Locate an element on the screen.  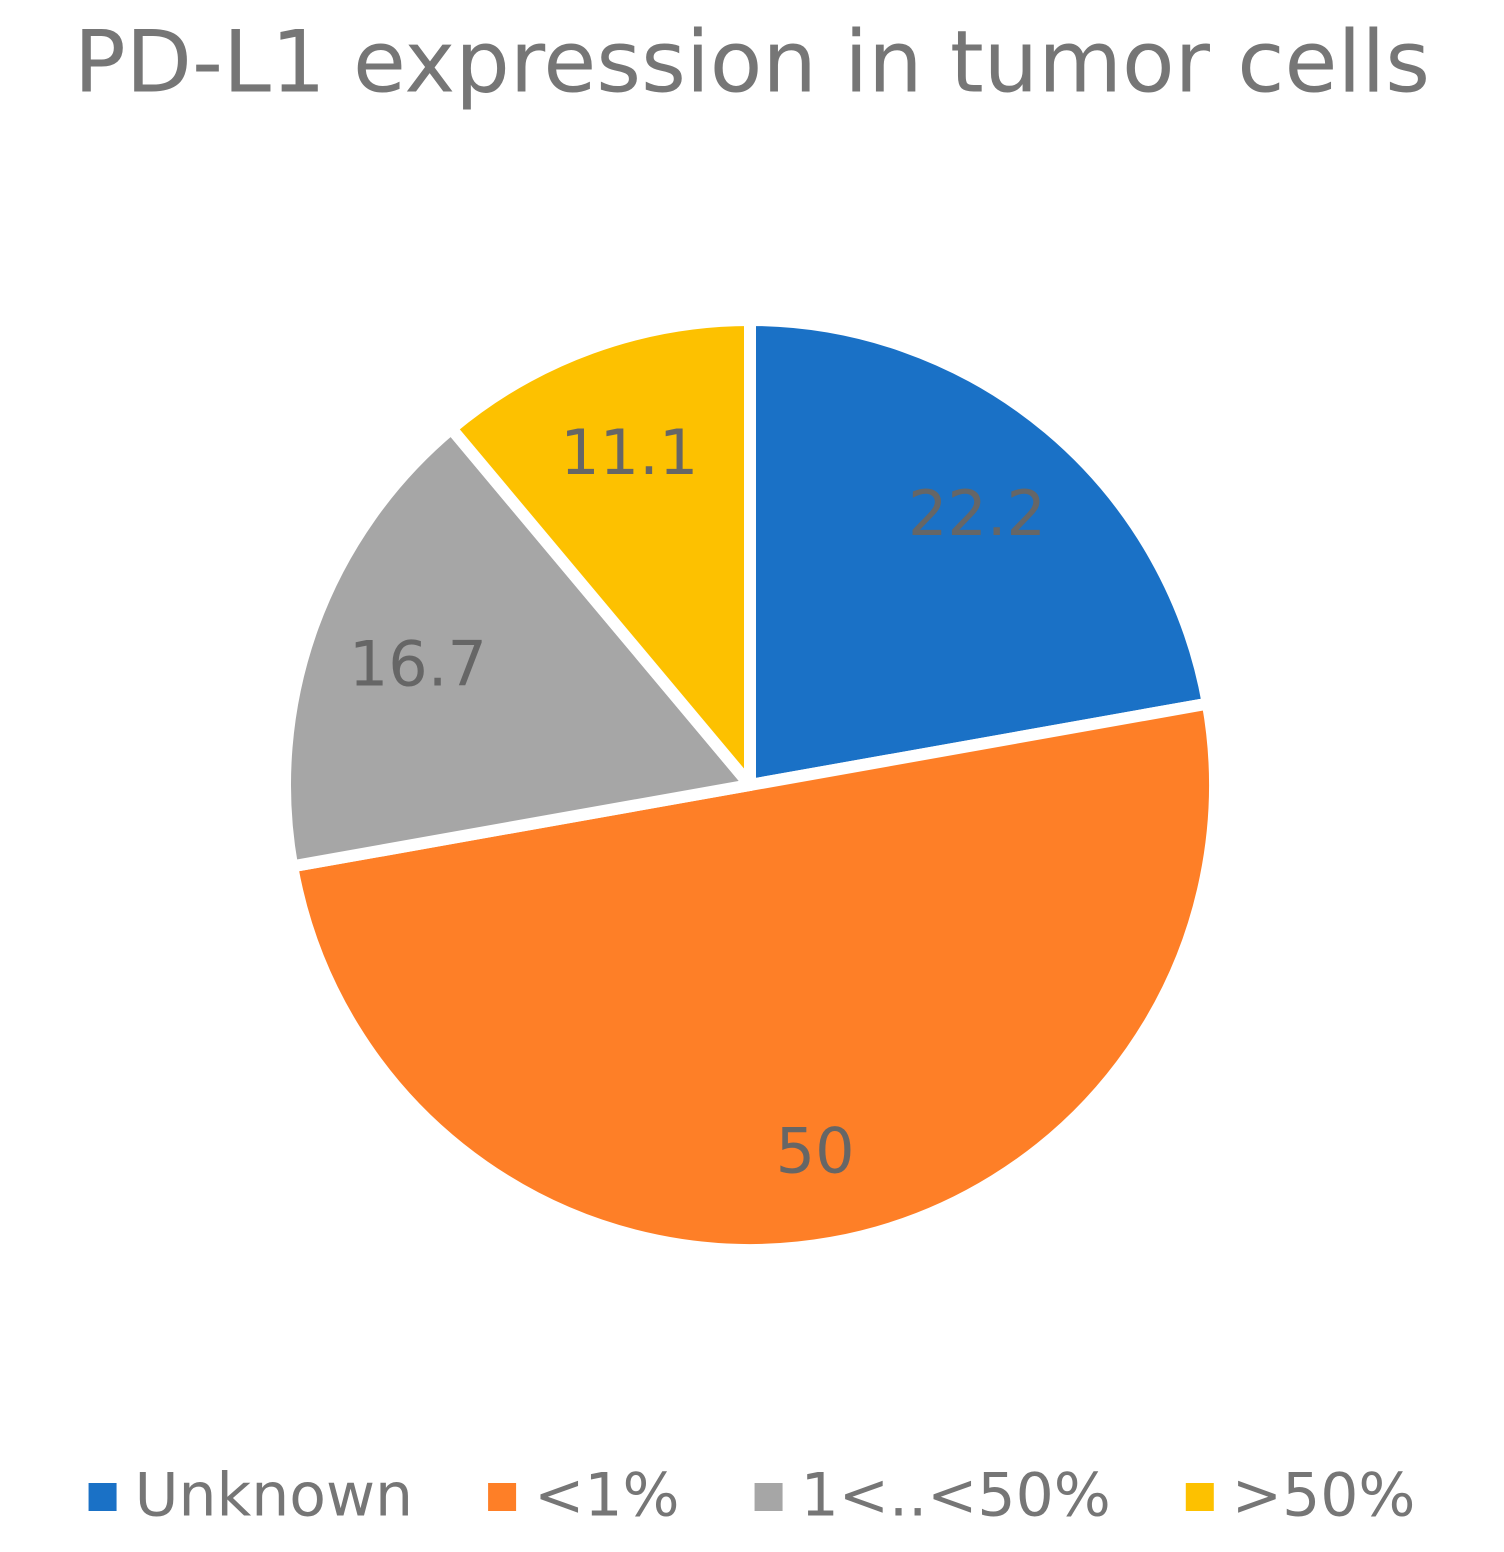
data-label: 11.1 is located at coordinates (629, 452).